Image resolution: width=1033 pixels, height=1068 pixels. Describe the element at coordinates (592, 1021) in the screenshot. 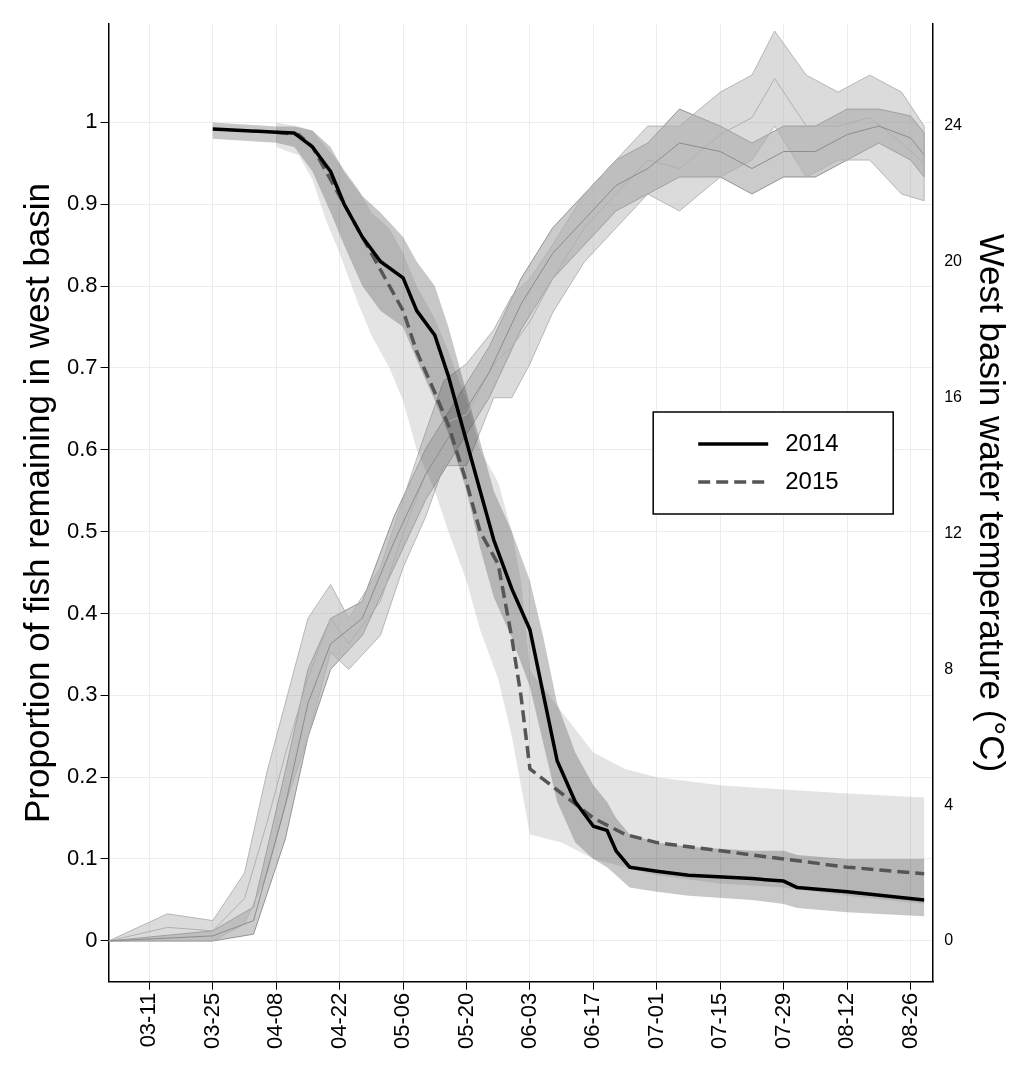

I see `x-tick-label: 06-17` at that location.